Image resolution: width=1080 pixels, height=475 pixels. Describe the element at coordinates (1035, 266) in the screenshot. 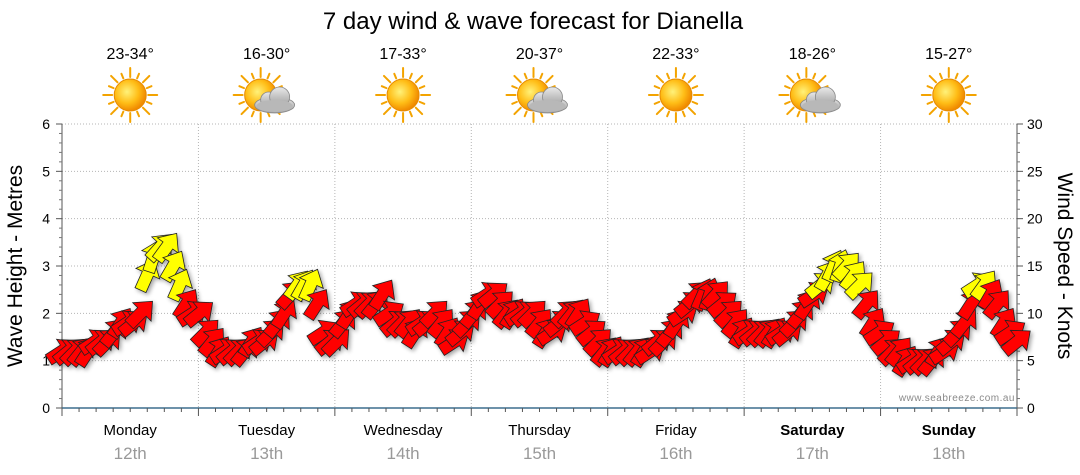

I see `right-tick-label: 15` at that location.